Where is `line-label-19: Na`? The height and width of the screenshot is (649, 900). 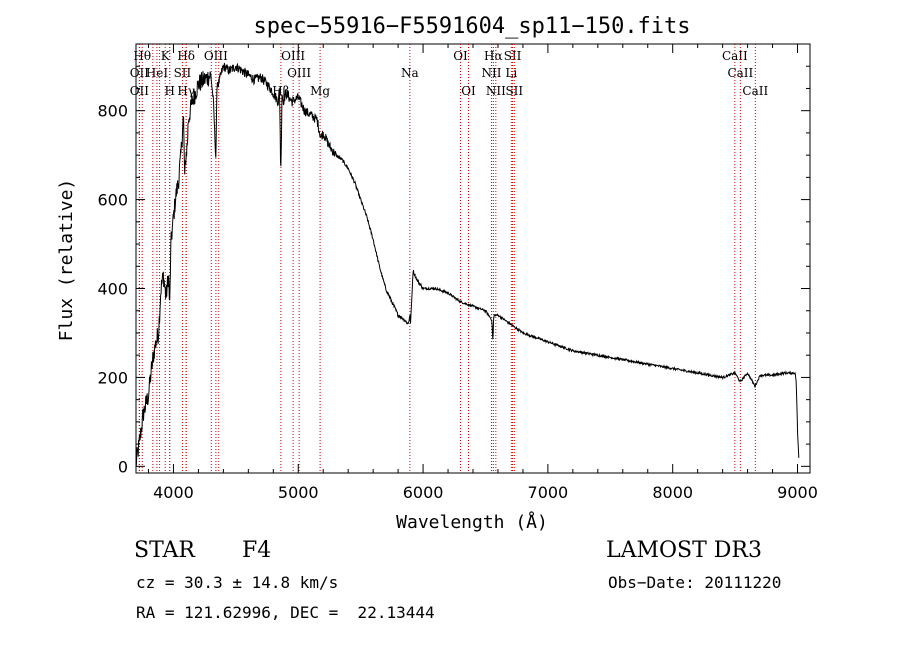 line-label-19: Na is located at coordinates (410, 73).